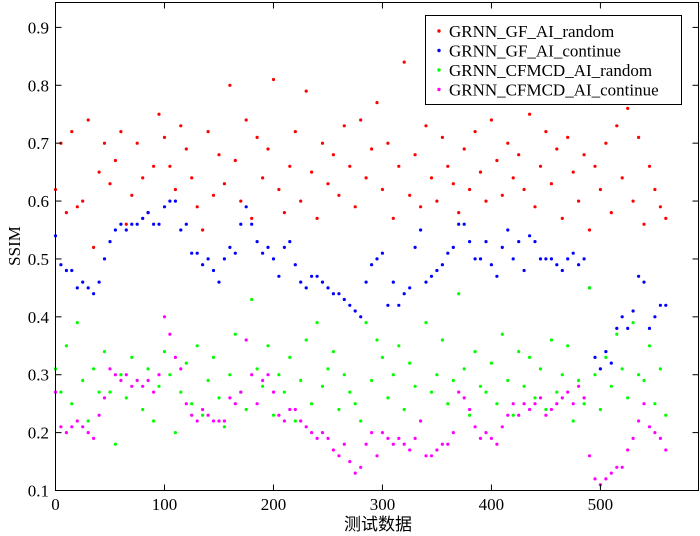 The height and width of the screenshot is (536, 700). Describe the element at coordinates (378, 524) in the screenshot. I see `x-axis-label: 测试数据` at that location.